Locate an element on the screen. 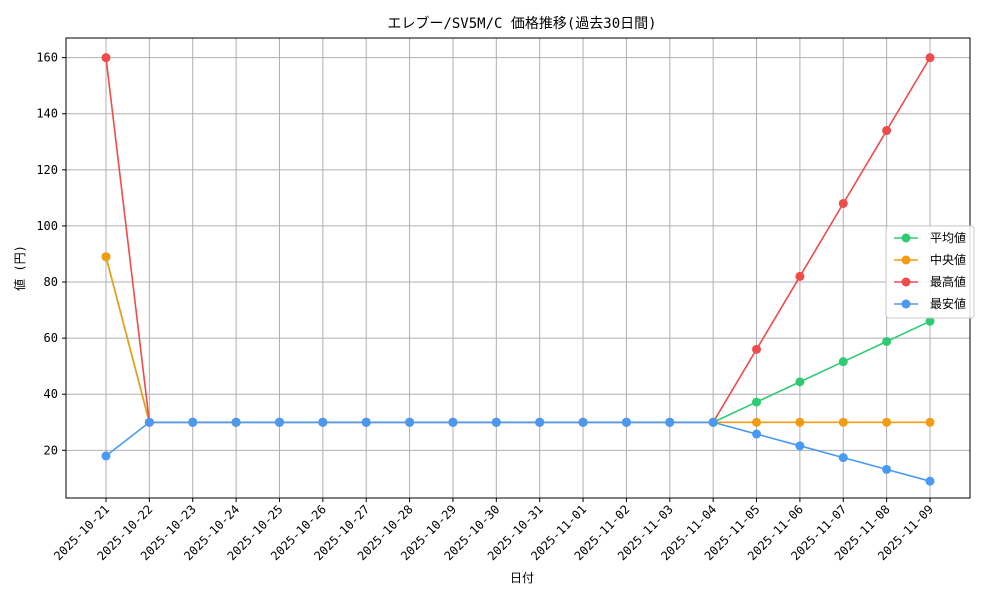 This screenshot has height=600, width=1000. legend-box is located at coordinates (930, 272).